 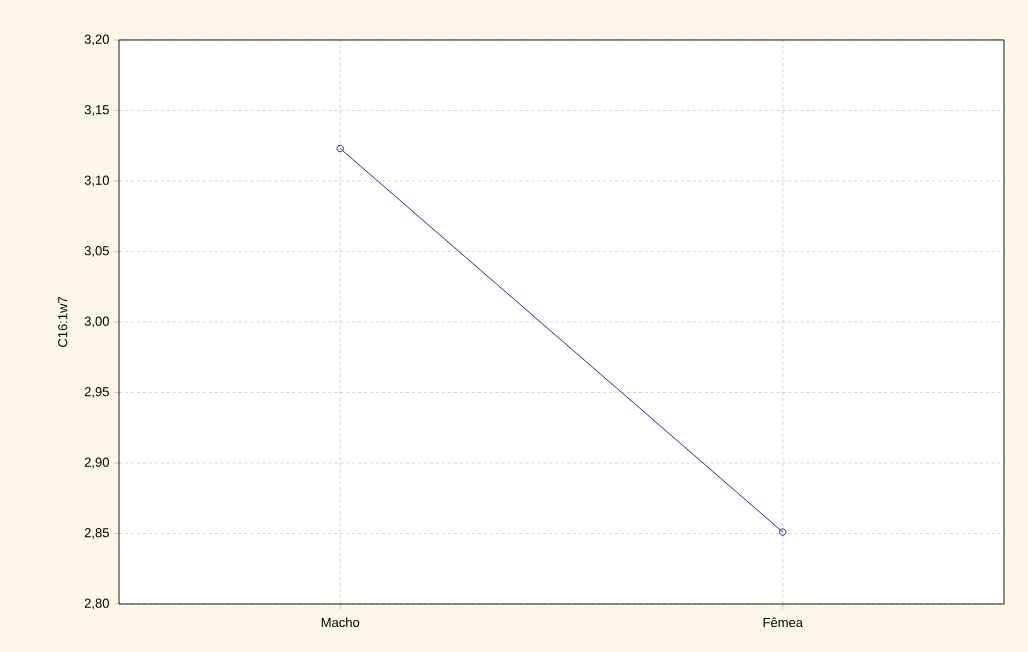 What do you see at coordinates (340, 622) in the screenshot?
I see `x-tick-label: Macho` at bounding box center [340, 622].